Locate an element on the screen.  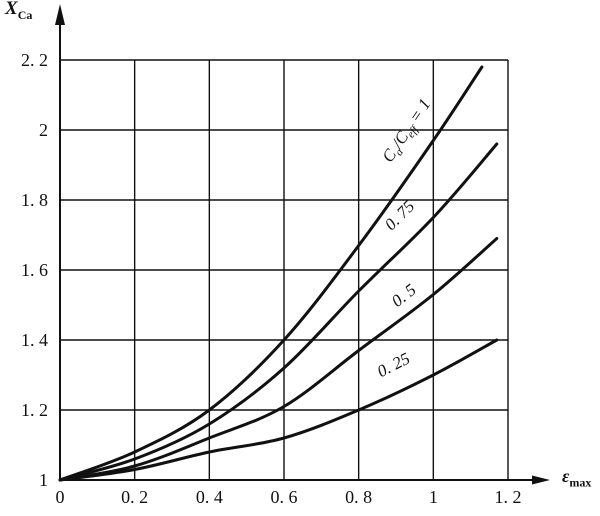
x-axis-title-main: ε is located at coordinates (566, 476).